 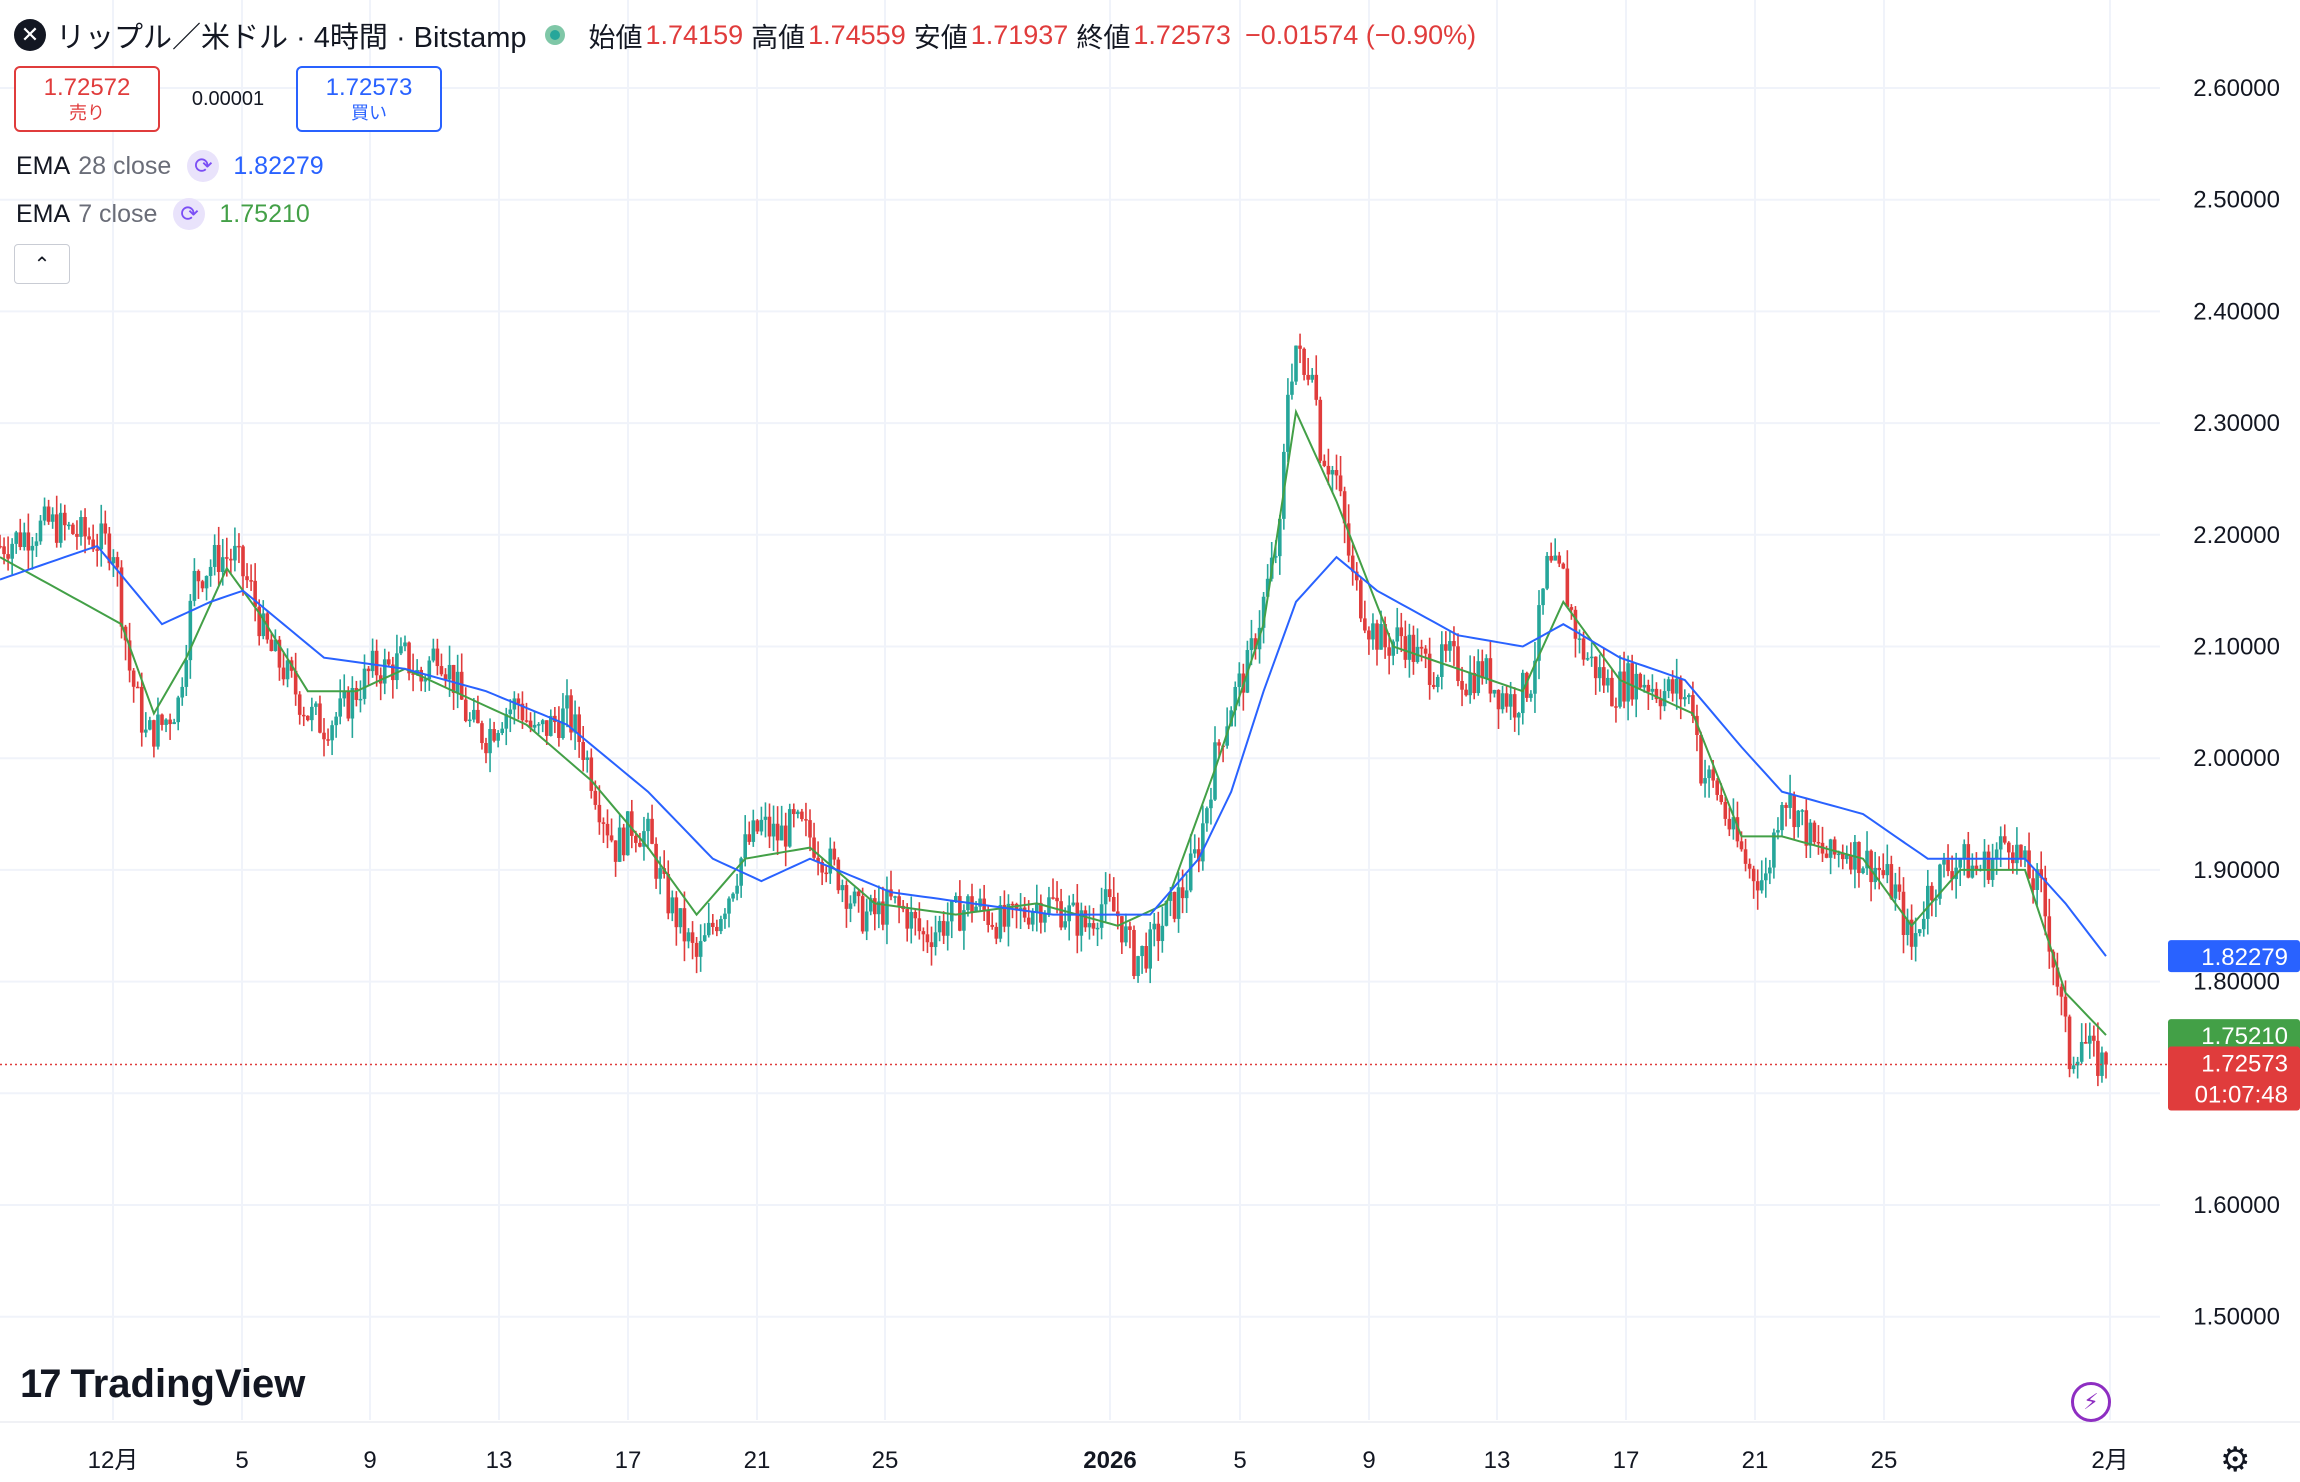 I want to click on collapse-legend-button: ⌃, so click(x=42, y=264).